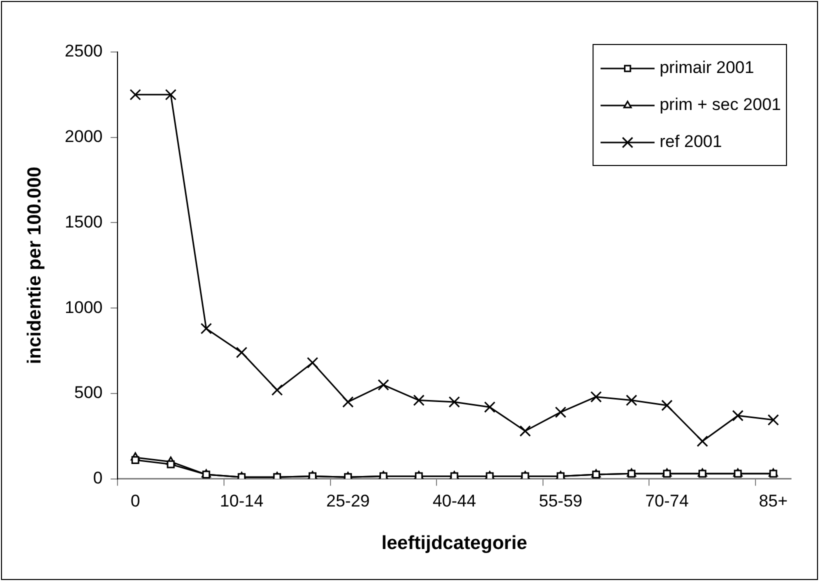 Image resolution: width=819 pixels, height=581 pixels. Describe the element at coordinates (348, 501) in the screenshot. I see `x-tick-label: 25-29` at that location.